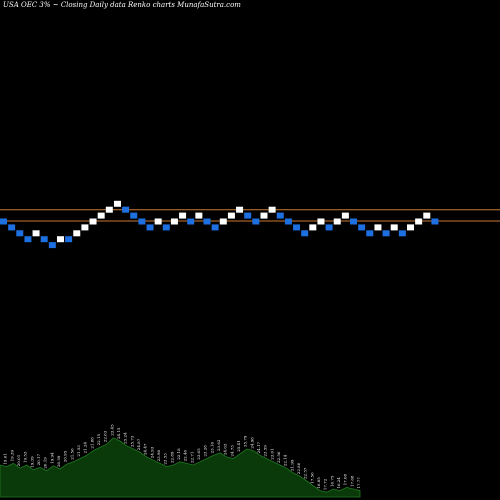 This screenshot has width=500, height=500. What do you see at coordinates (158, 455) in the screenshot?
I see `volume-value-label: 23.98` at bounding box center [158, 455].